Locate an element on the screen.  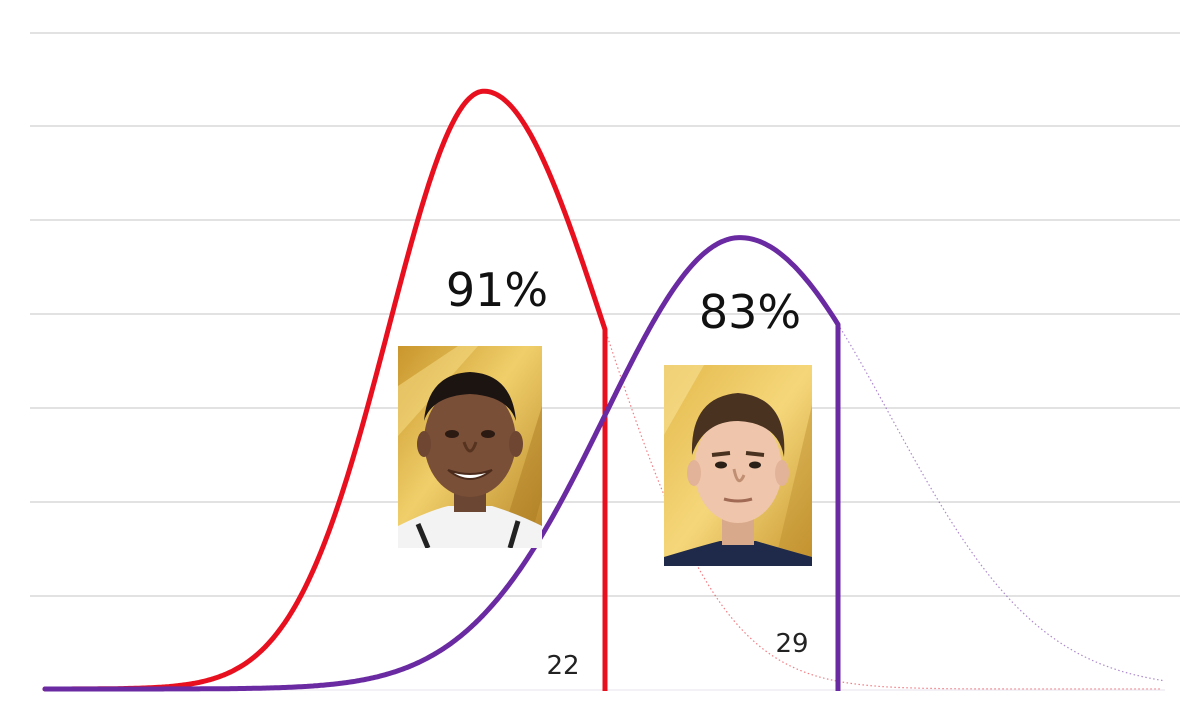
player-photo-left is located at coordinates (470, 447).